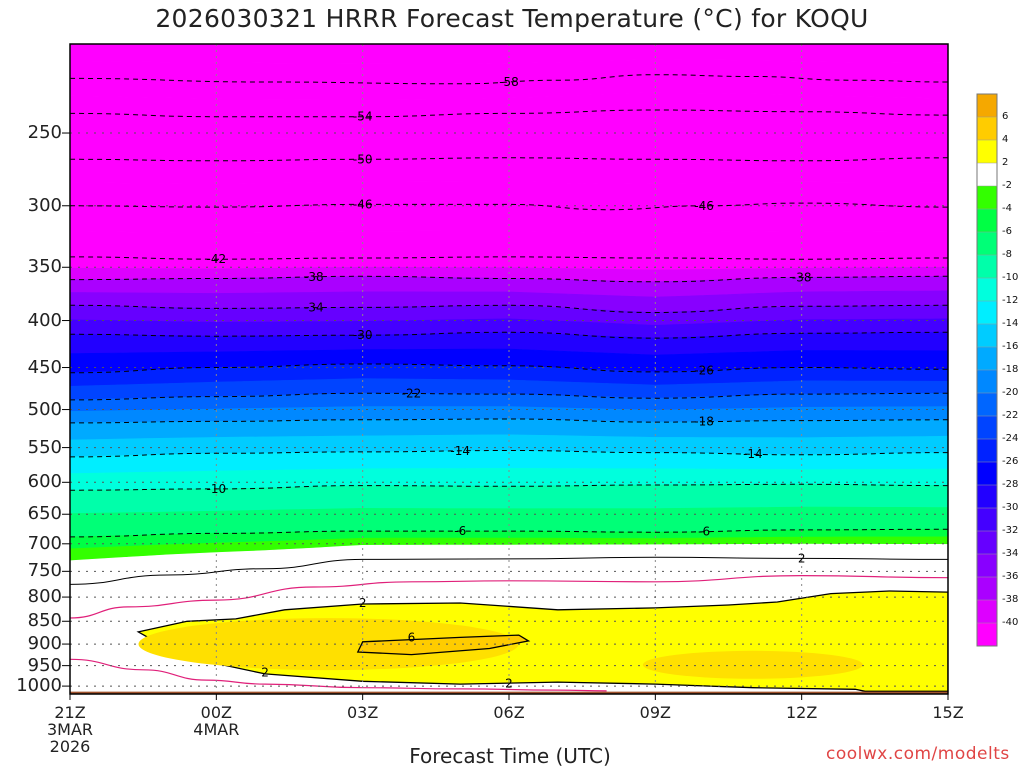 Image resolution: width=1024 pixels, height=768 pixels. What do you see at coordinates (1005, 139) in the screenshot?
I see `colorbar-tick-label: 4` at bounding box center [1005, 139].